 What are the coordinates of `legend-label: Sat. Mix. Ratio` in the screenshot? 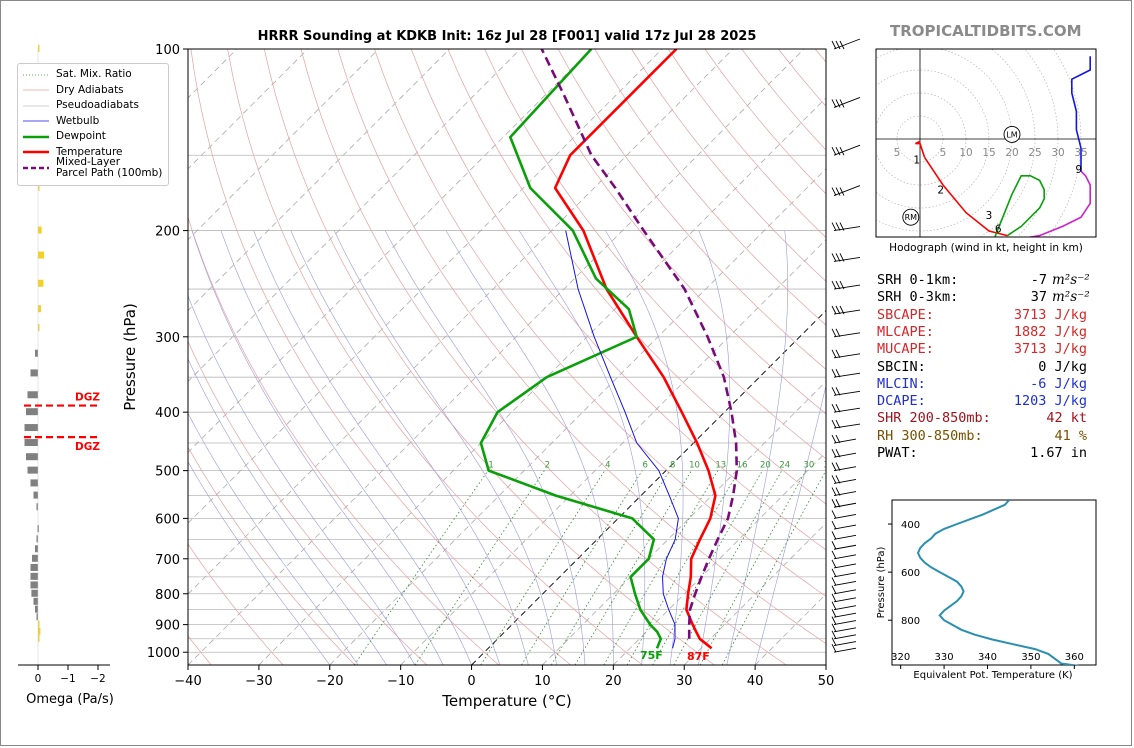 It's located at (94, 74).